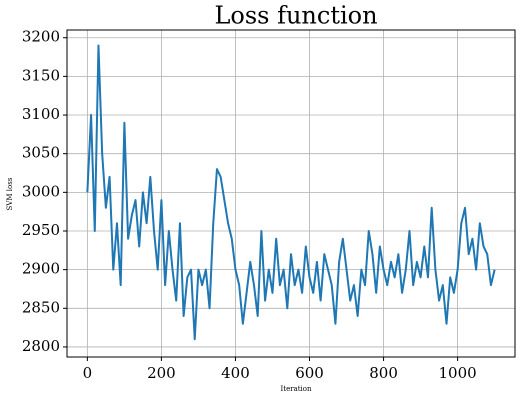  I want to click on y-tick-label: 2950, so click(41, 230).